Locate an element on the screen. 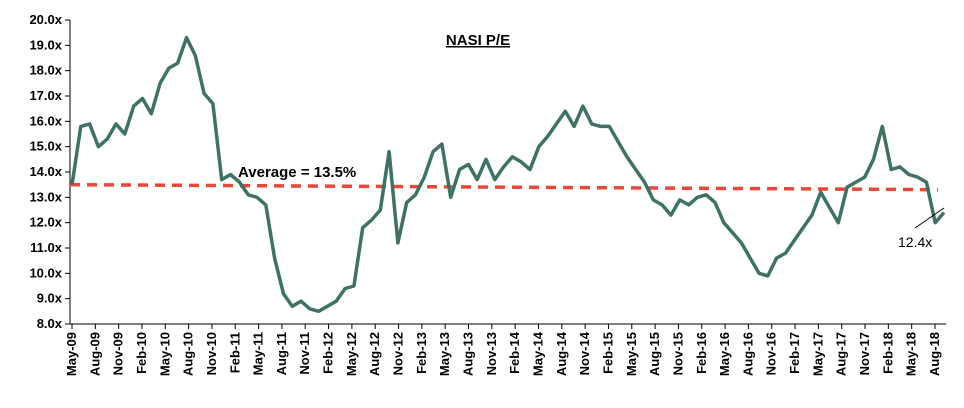 This screenshot has width=964, height=408. x-tick-label: Aug-14 is located at coordinates (561, 353).